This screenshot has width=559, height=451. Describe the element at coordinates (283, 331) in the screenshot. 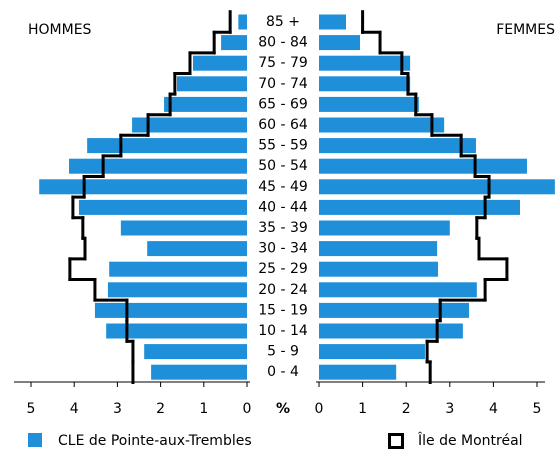

I see `age-label: 10 - 14` at that location.